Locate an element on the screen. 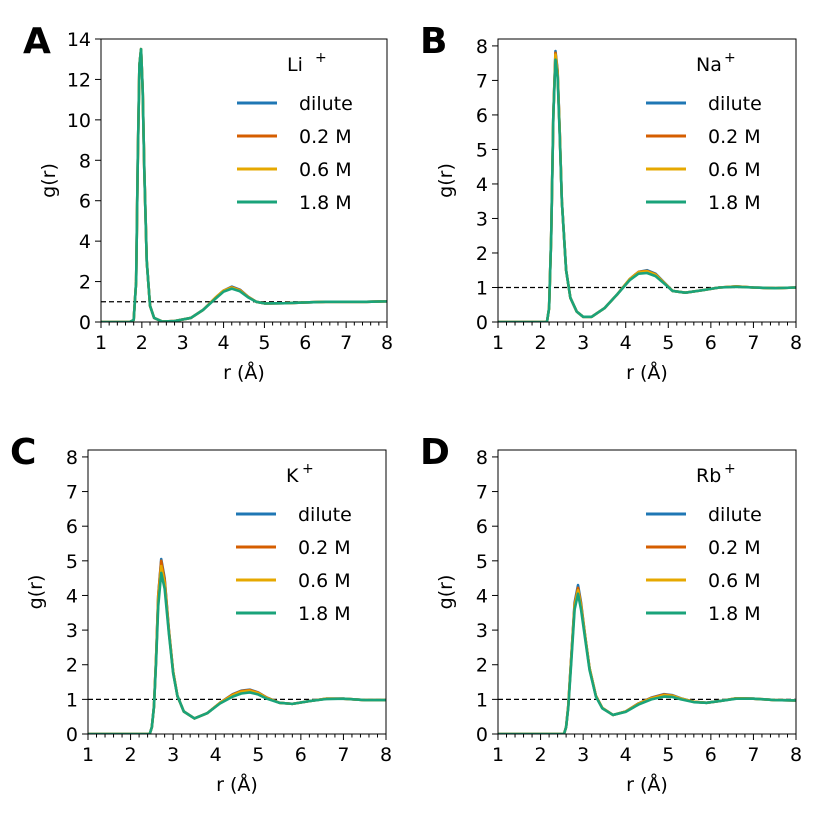 This screenshot has height=832, width=830. legend-title: Na is located at coordinates (709, 65).